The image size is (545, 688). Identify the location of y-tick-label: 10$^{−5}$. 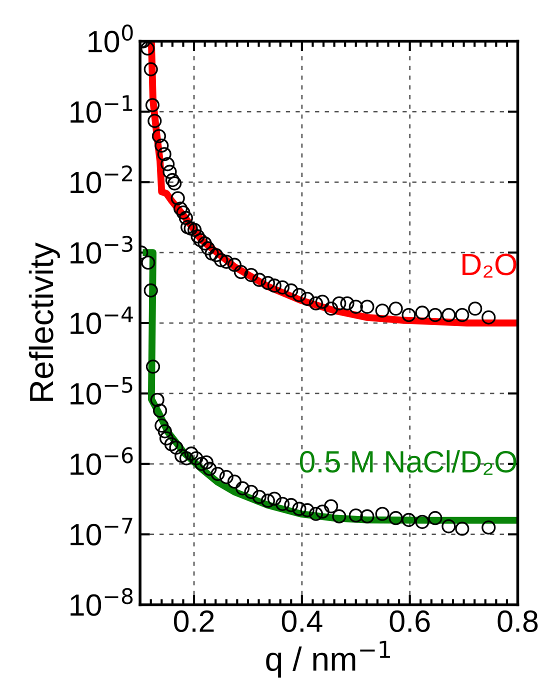
(101, 391).